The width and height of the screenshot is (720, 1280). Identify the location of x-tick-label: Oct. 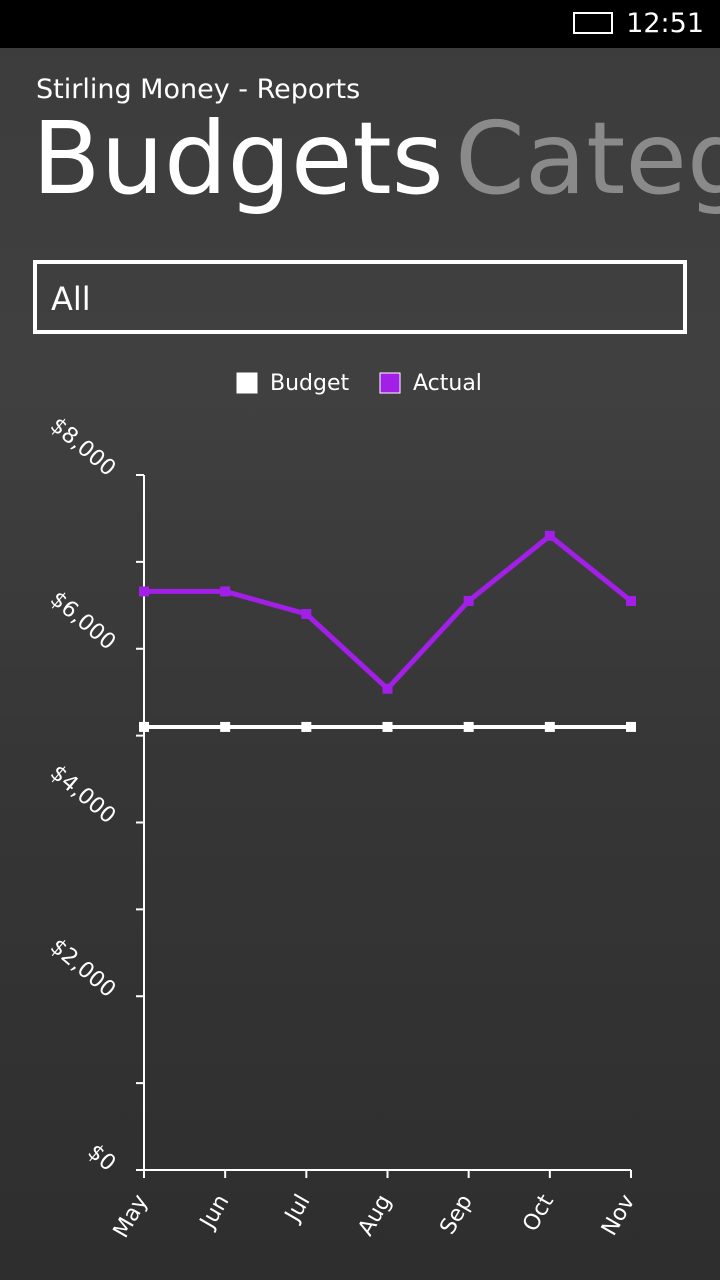
(538, 1213).